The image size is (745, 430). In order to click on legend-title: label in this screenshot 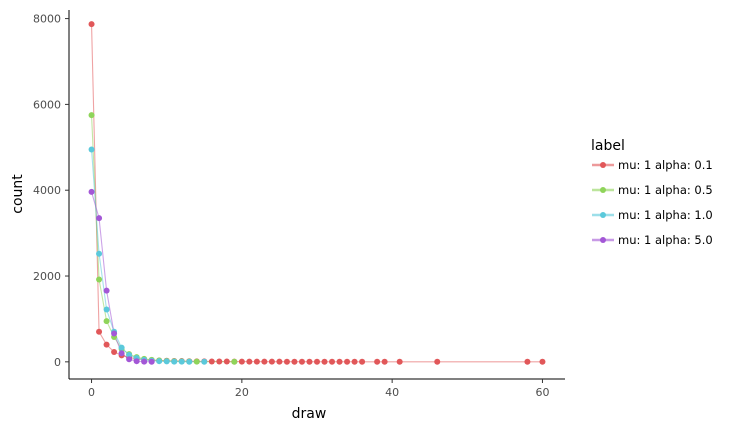, I will do `click(608, 146)`.